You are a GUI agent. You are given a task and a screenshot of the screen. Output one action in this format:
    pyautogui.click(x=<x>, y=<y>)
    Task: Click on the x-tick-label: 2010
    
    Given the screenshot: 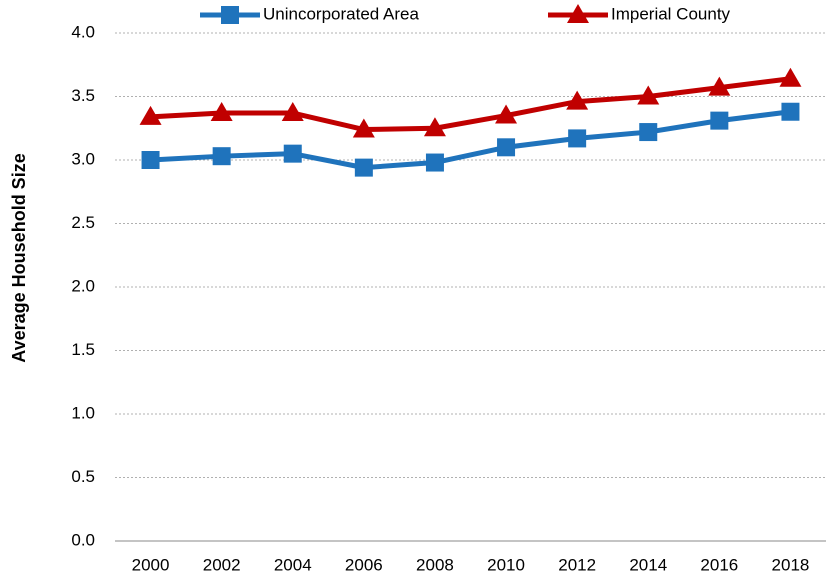 What is the action you would take?
    pyautogui.click(x=506, y=564)
    